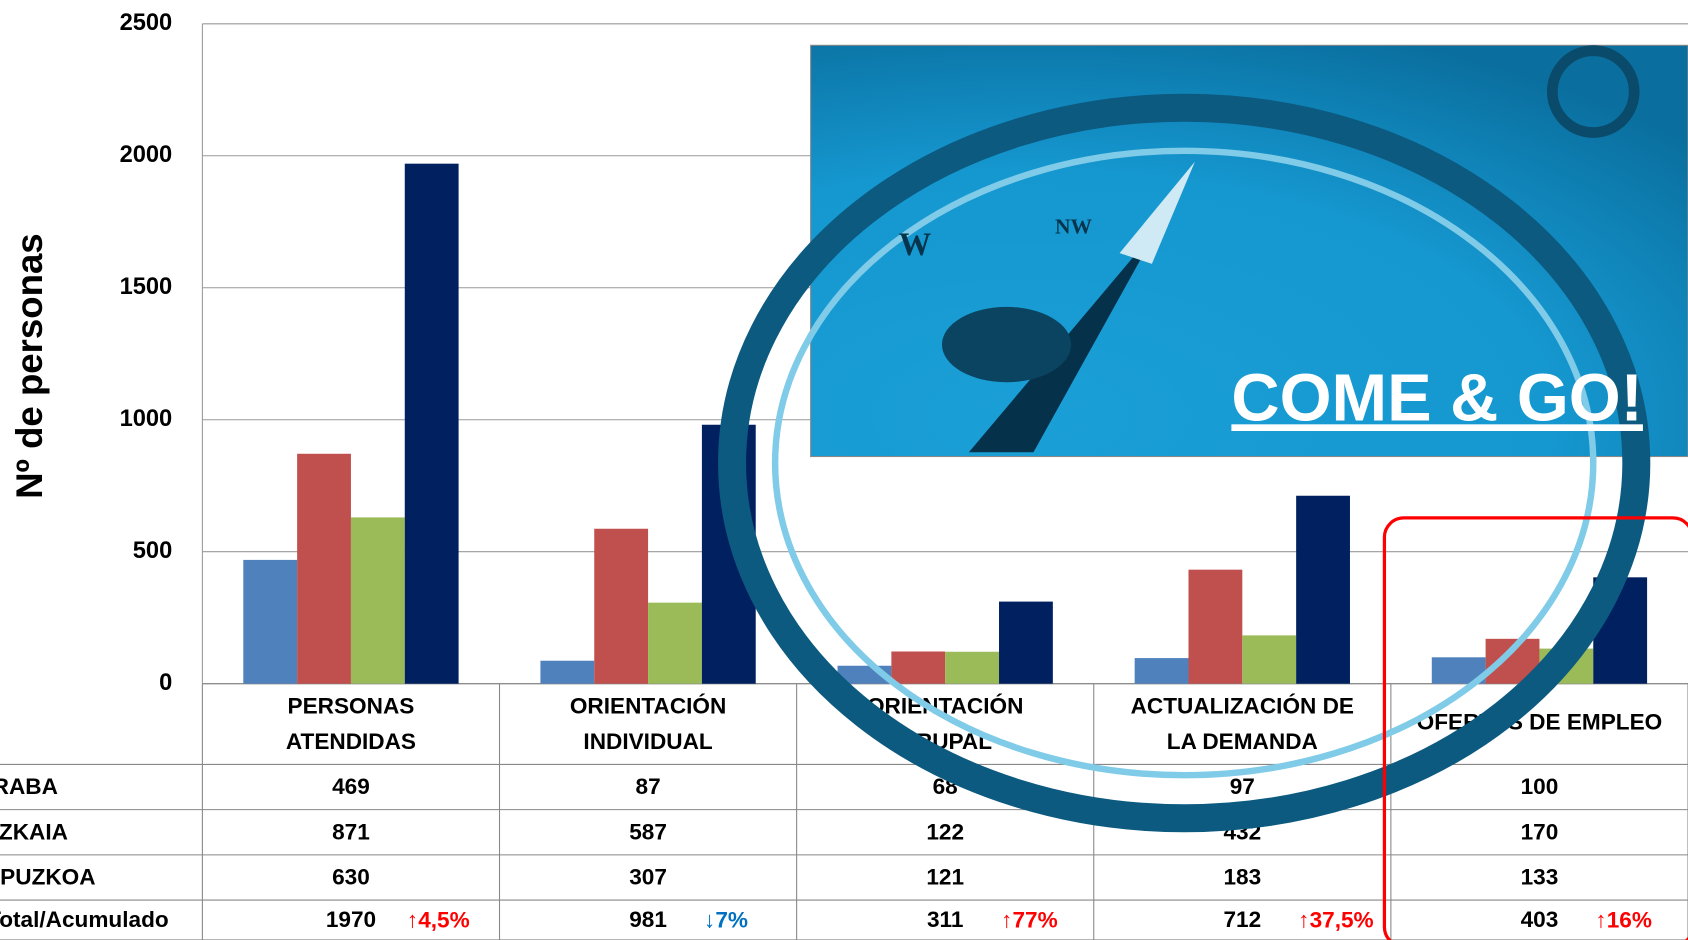  I want to click on svg-text: NW, so click(1074, 226).